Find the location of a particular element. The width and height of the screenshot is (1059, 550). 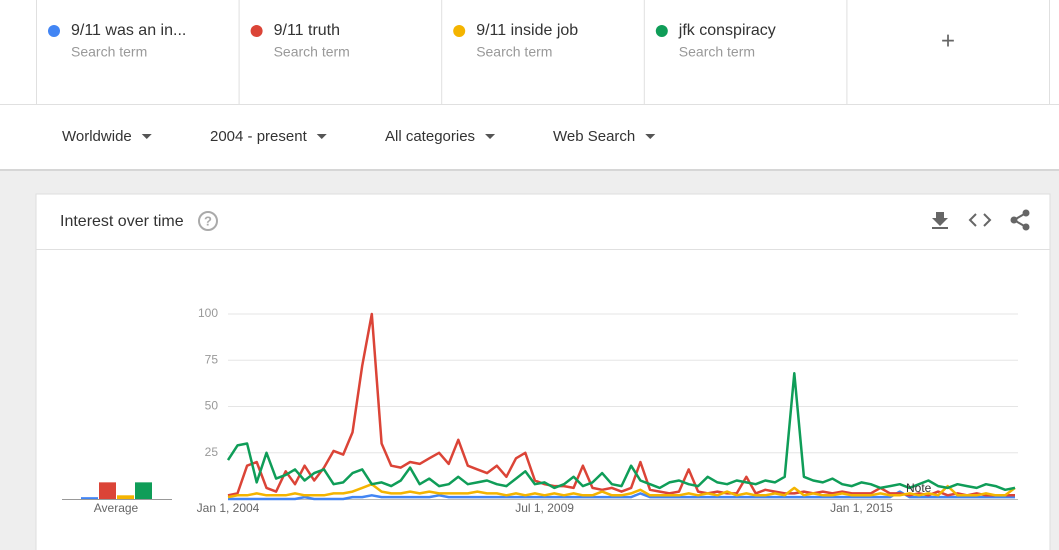

term-name: 9/11 truth is located at coordinates (307, 30).